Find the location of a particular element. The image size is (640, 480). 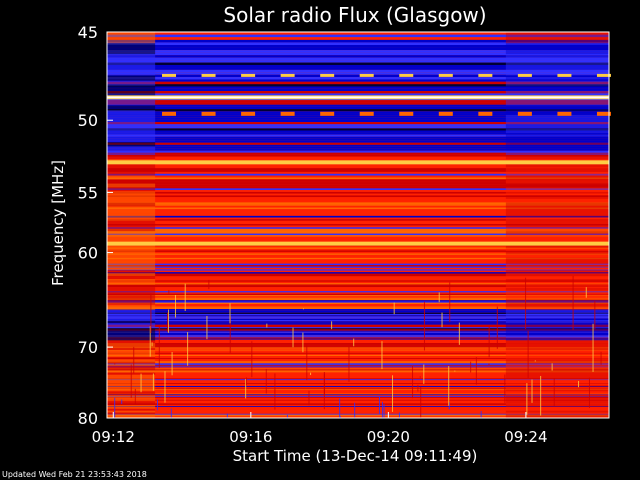

y-tick-label: 70 is located at coordinates (88, 347).